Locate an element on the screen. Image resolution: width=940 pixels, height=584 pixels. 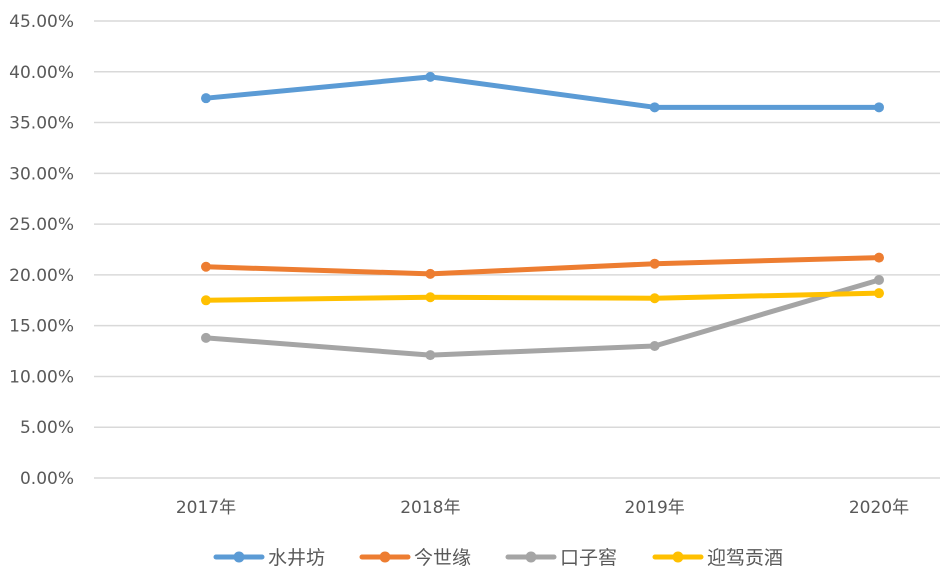
y-tick-label: 40.00% is located at coordinates (41, 73).